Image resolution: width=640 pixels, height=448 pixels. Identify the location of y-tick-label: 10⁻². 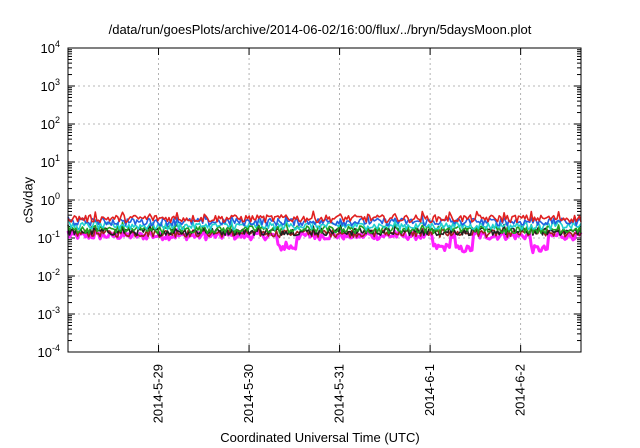
(49, 275).